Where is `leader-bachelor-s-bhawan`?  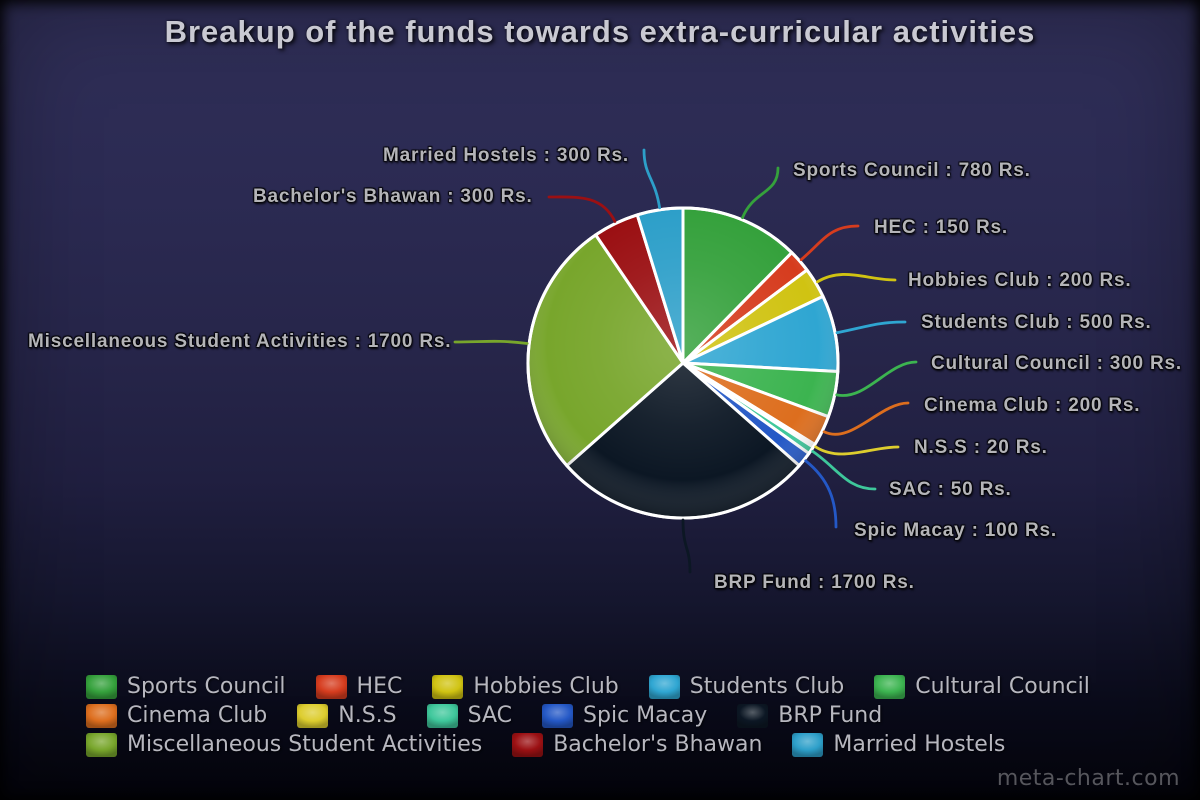 leader-bachelor-s-bhawan is located at coordinates (582, 209).